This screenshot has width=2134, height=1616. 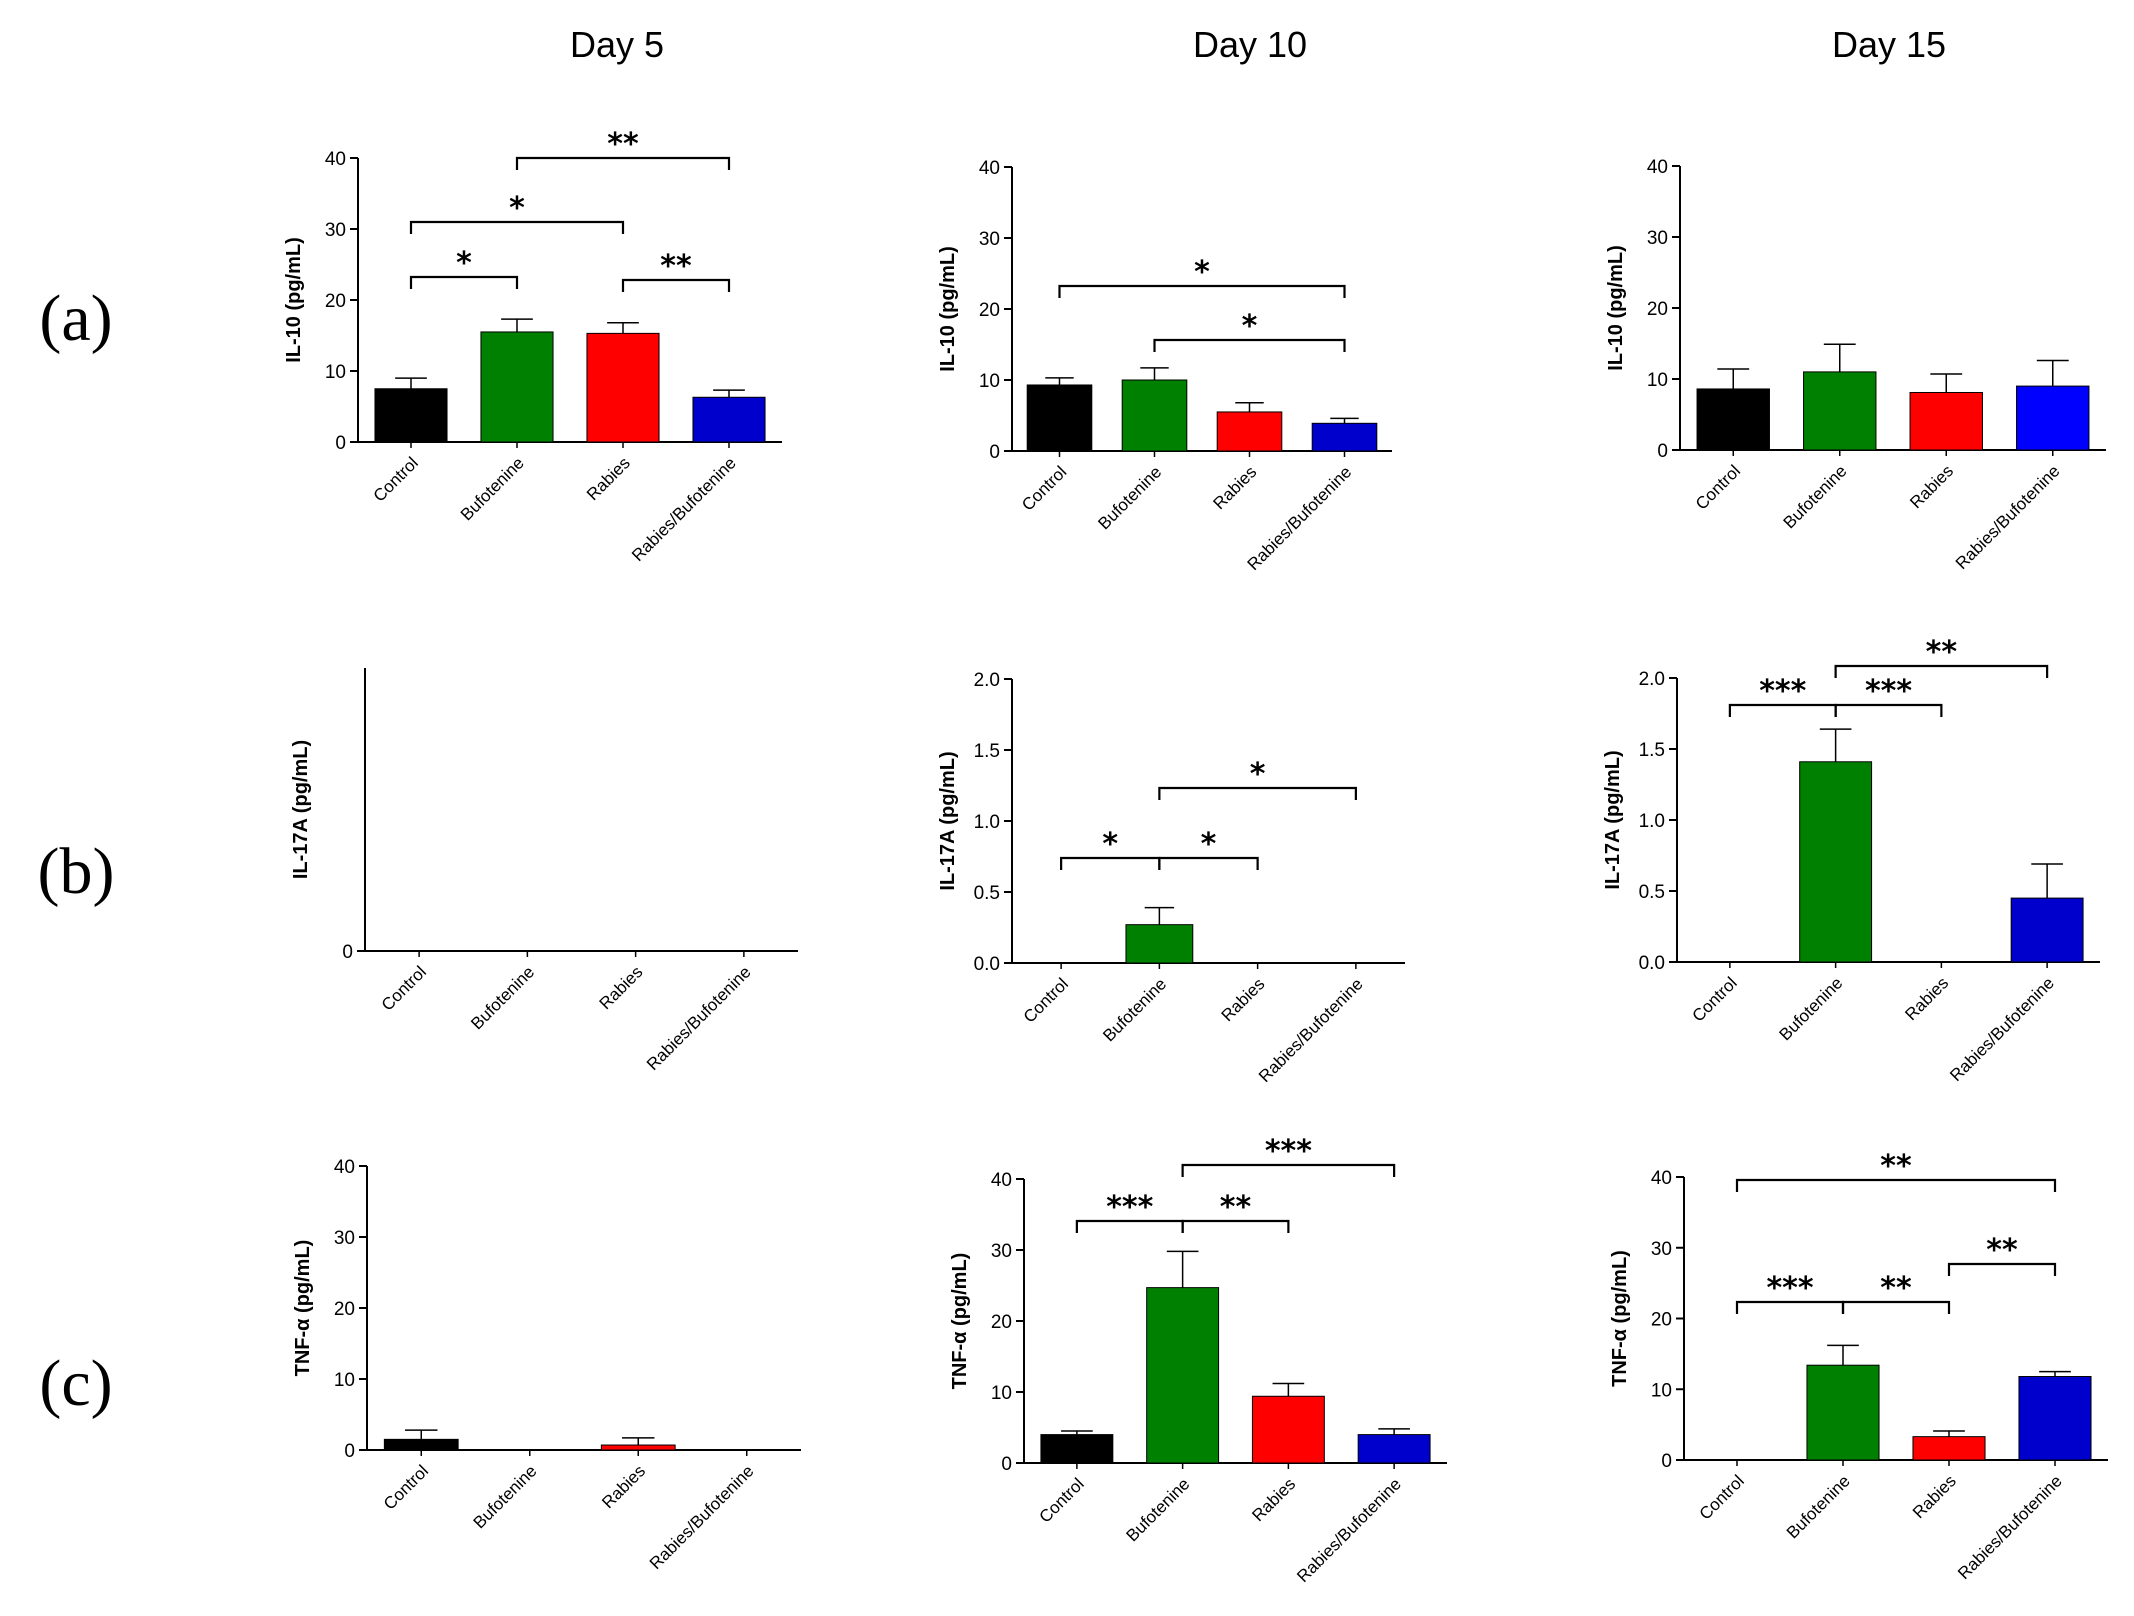 What do you see at coordinates (617, 44) in the screenshot?
I see `column-title-day-5: Day 5` at bounding box center [617, 44].